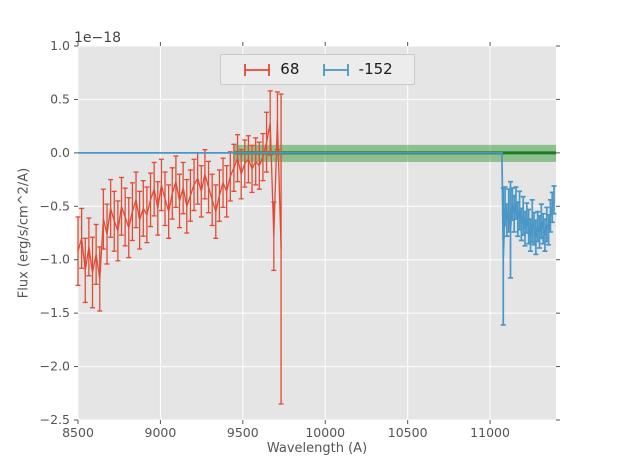 This screenshot has width=617, height=467. What do you see at coordinates (60, 152) in the screenshot?
I see `svg-text: 0.0` at bounding box center [60, 152].